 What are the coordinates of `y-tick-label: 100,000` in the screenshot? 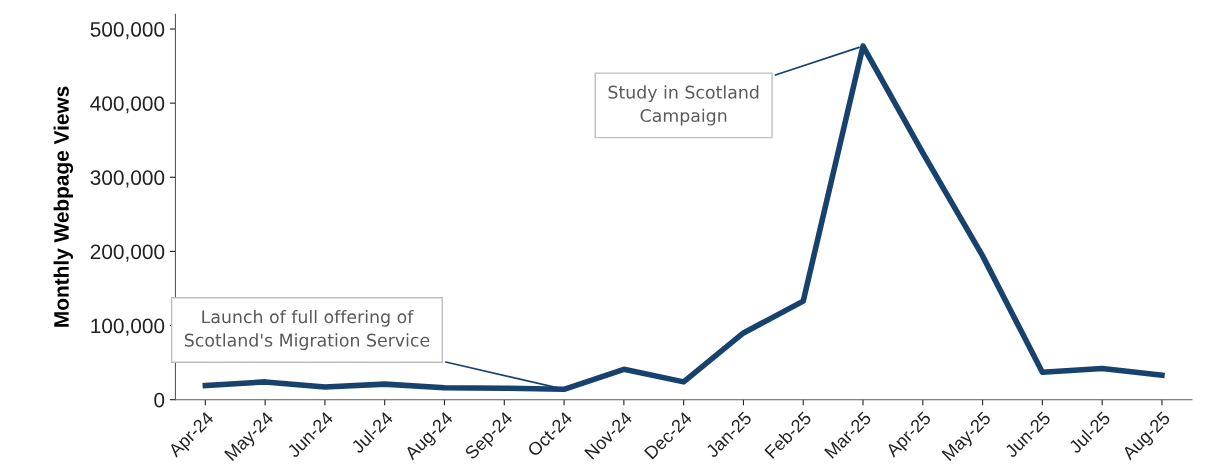 It's located at (128, 327).